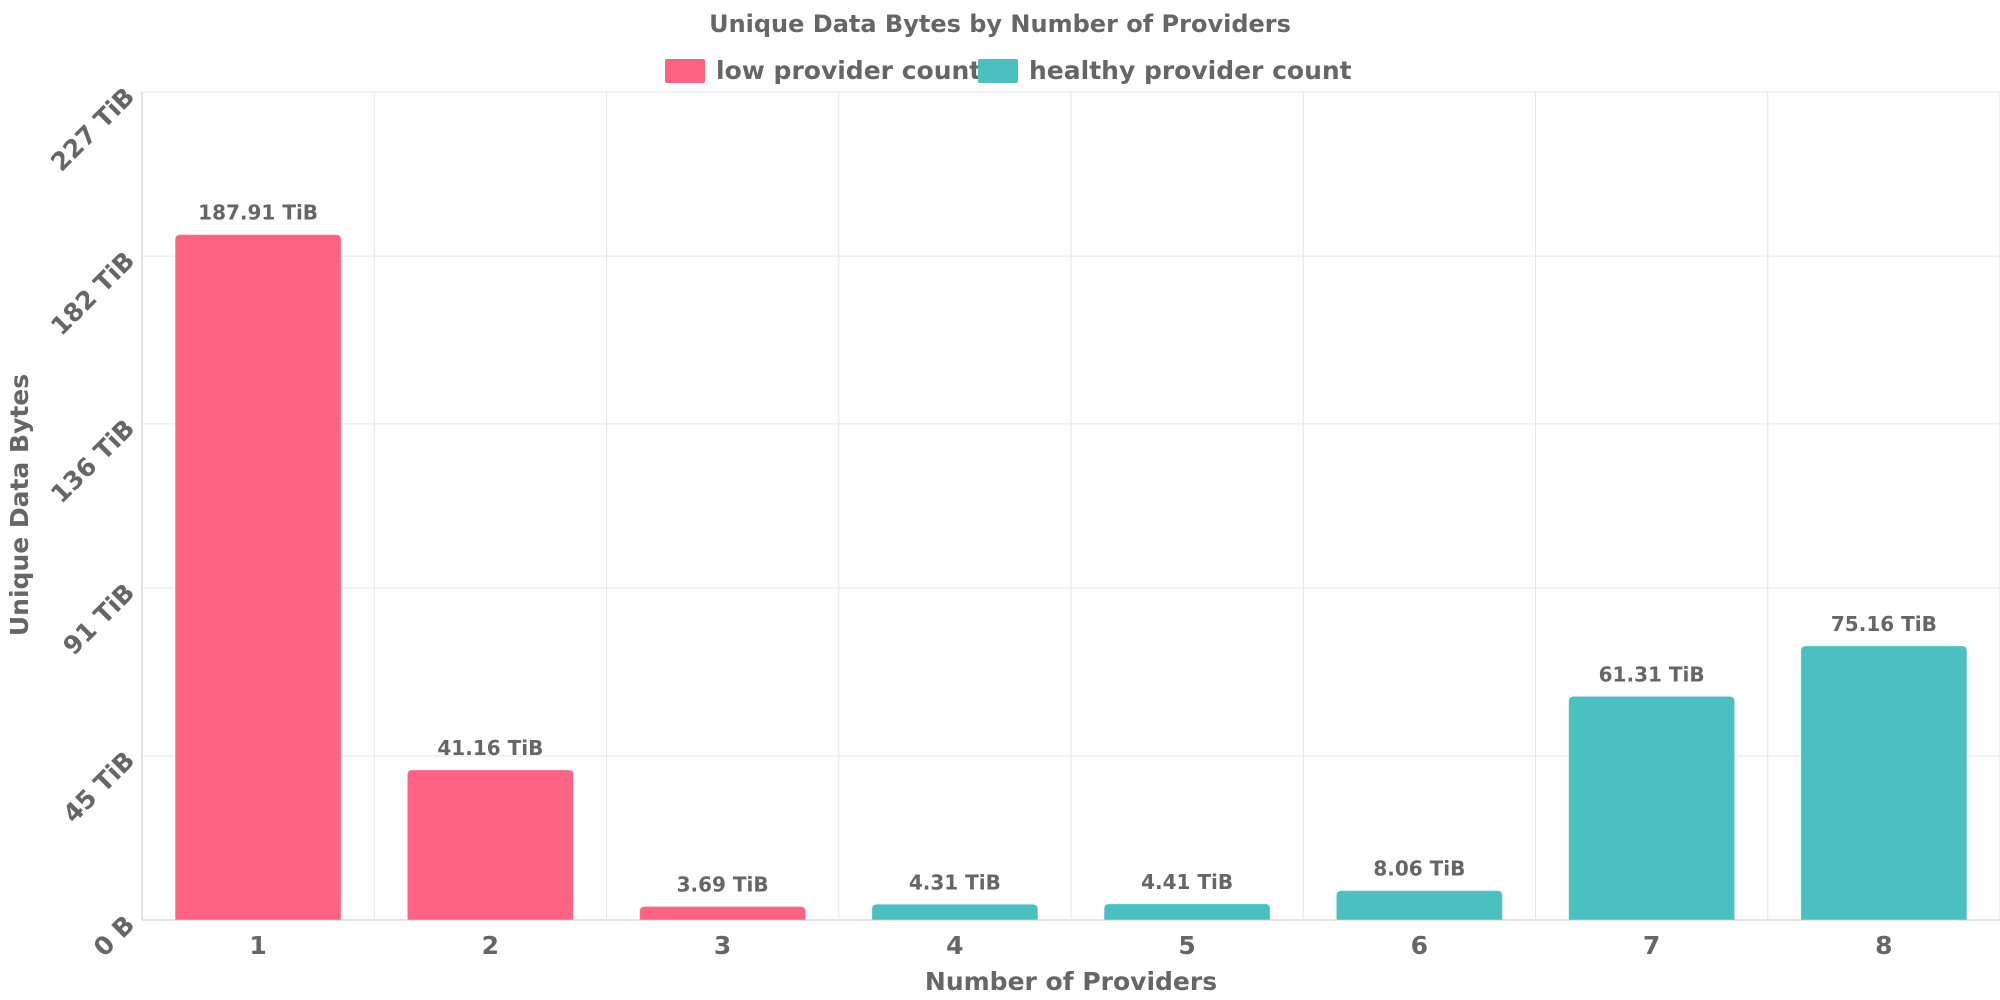  I want to click on data-label-5: 4.41 TiB, so click(1187, 882).